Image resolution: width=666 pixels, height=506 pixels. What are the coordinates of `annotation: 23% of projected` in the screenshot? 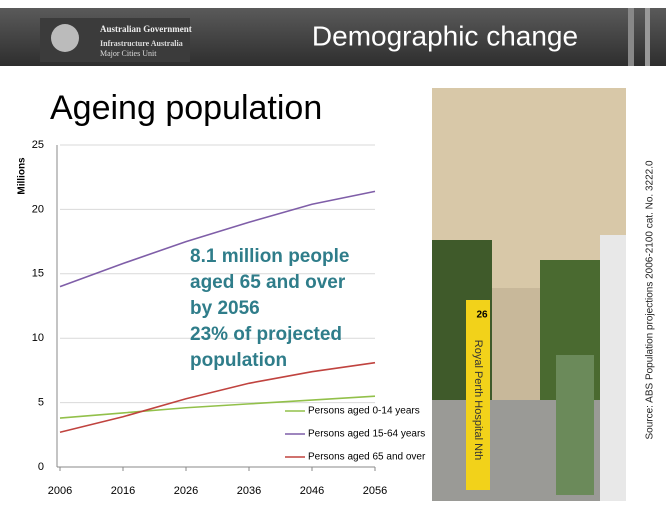 It's located at (266, 334).